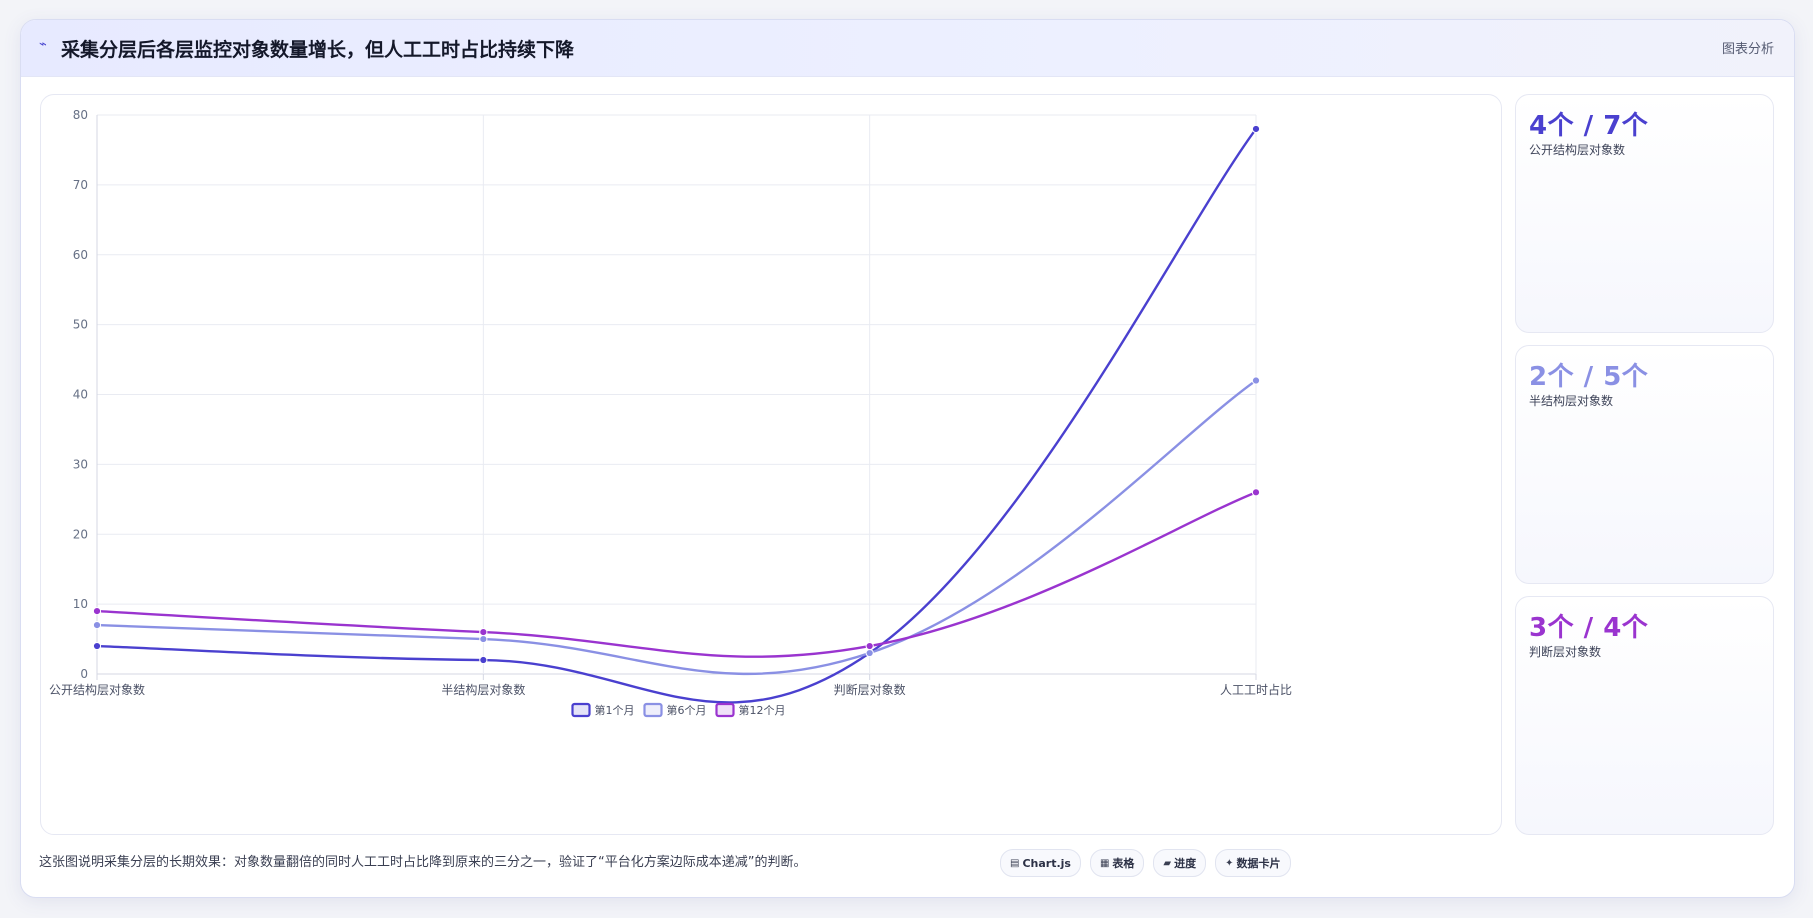  I want to click on stat-card-semi: 2个 / 5个 半结构层对象数, so click(1644, 464).